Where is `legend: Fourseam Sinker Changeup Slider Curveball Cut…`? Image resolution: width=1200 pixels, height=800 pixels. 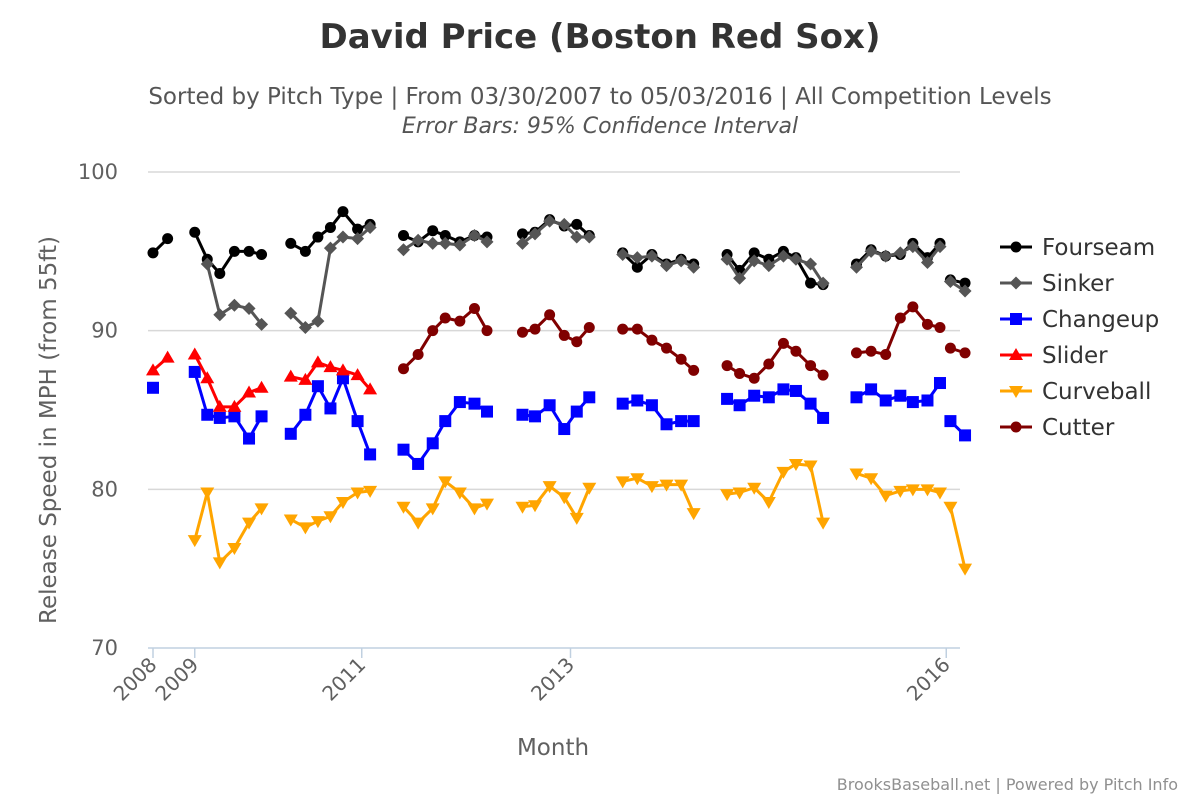 legend: Fourseam Sinker Changeup Slider Curveball Cut… is located at coordinates (1079, 338).